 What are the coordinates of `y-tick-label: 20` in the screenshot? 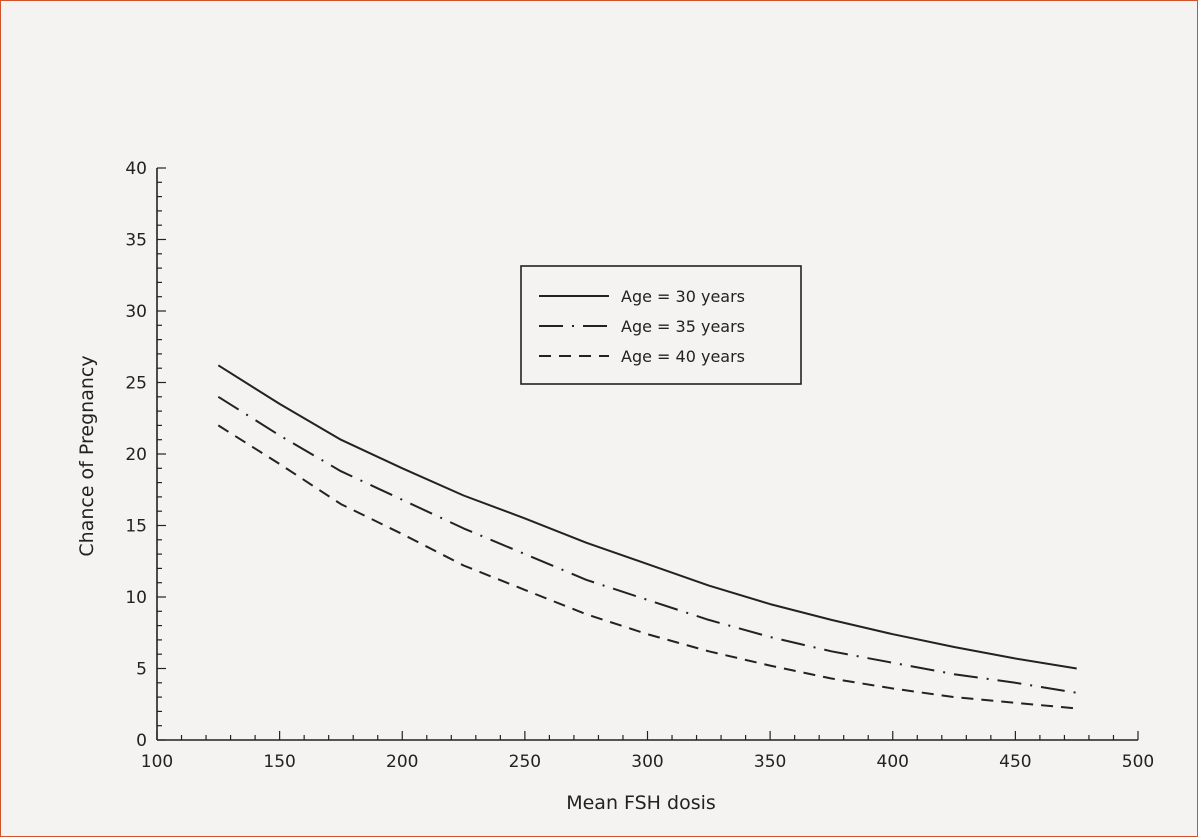 It's located at (136, 455).